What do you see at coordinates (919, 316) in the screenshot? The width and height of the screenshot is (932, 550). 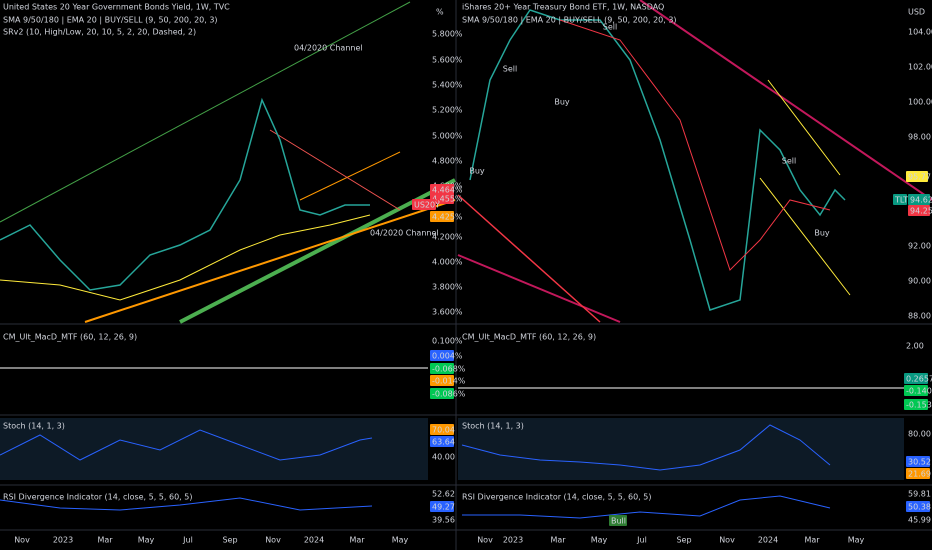 I see `price-axis-label: 88.00` at bounding box center [919, 316].